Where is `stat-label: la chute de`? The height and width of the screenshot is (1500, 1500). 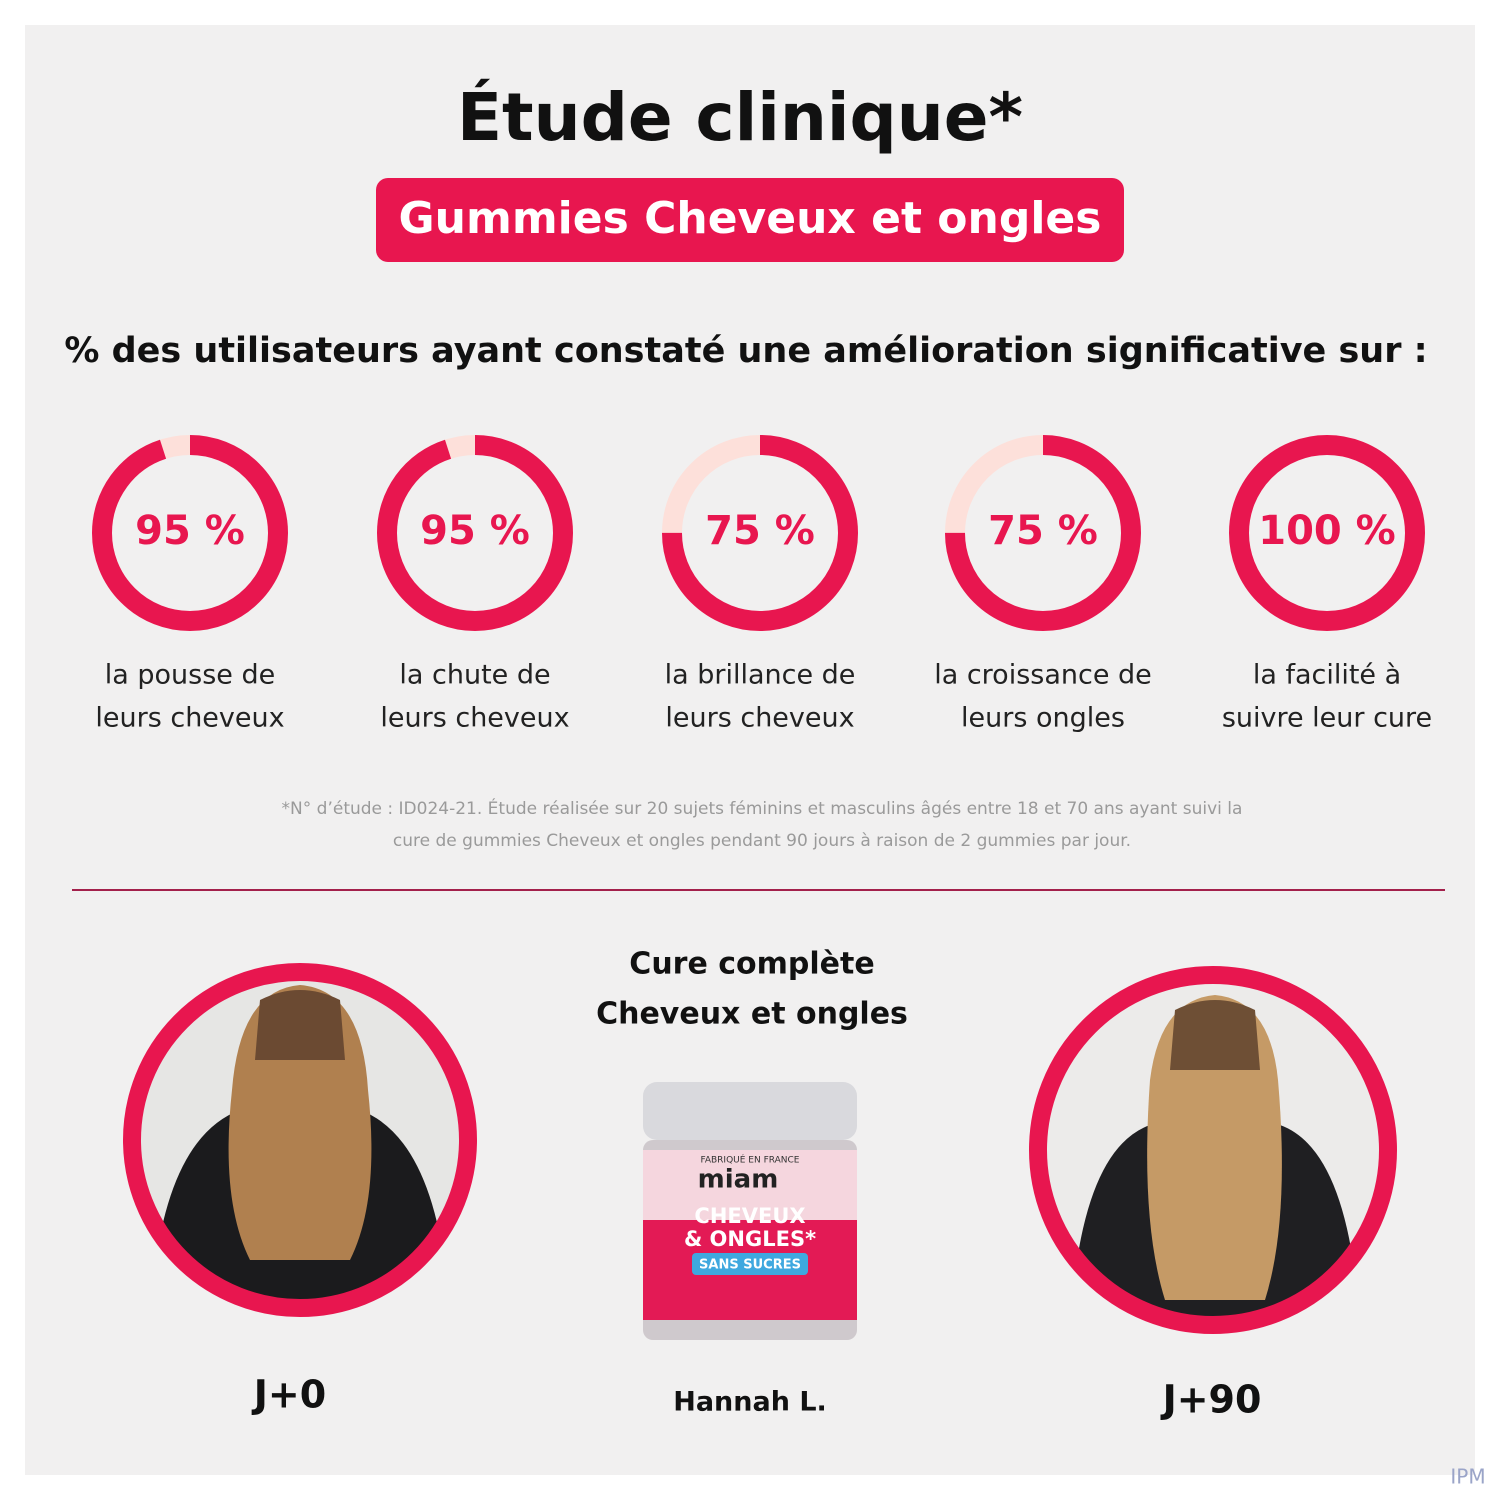 stat-label: la chute de is located at coordinates (474, 675).